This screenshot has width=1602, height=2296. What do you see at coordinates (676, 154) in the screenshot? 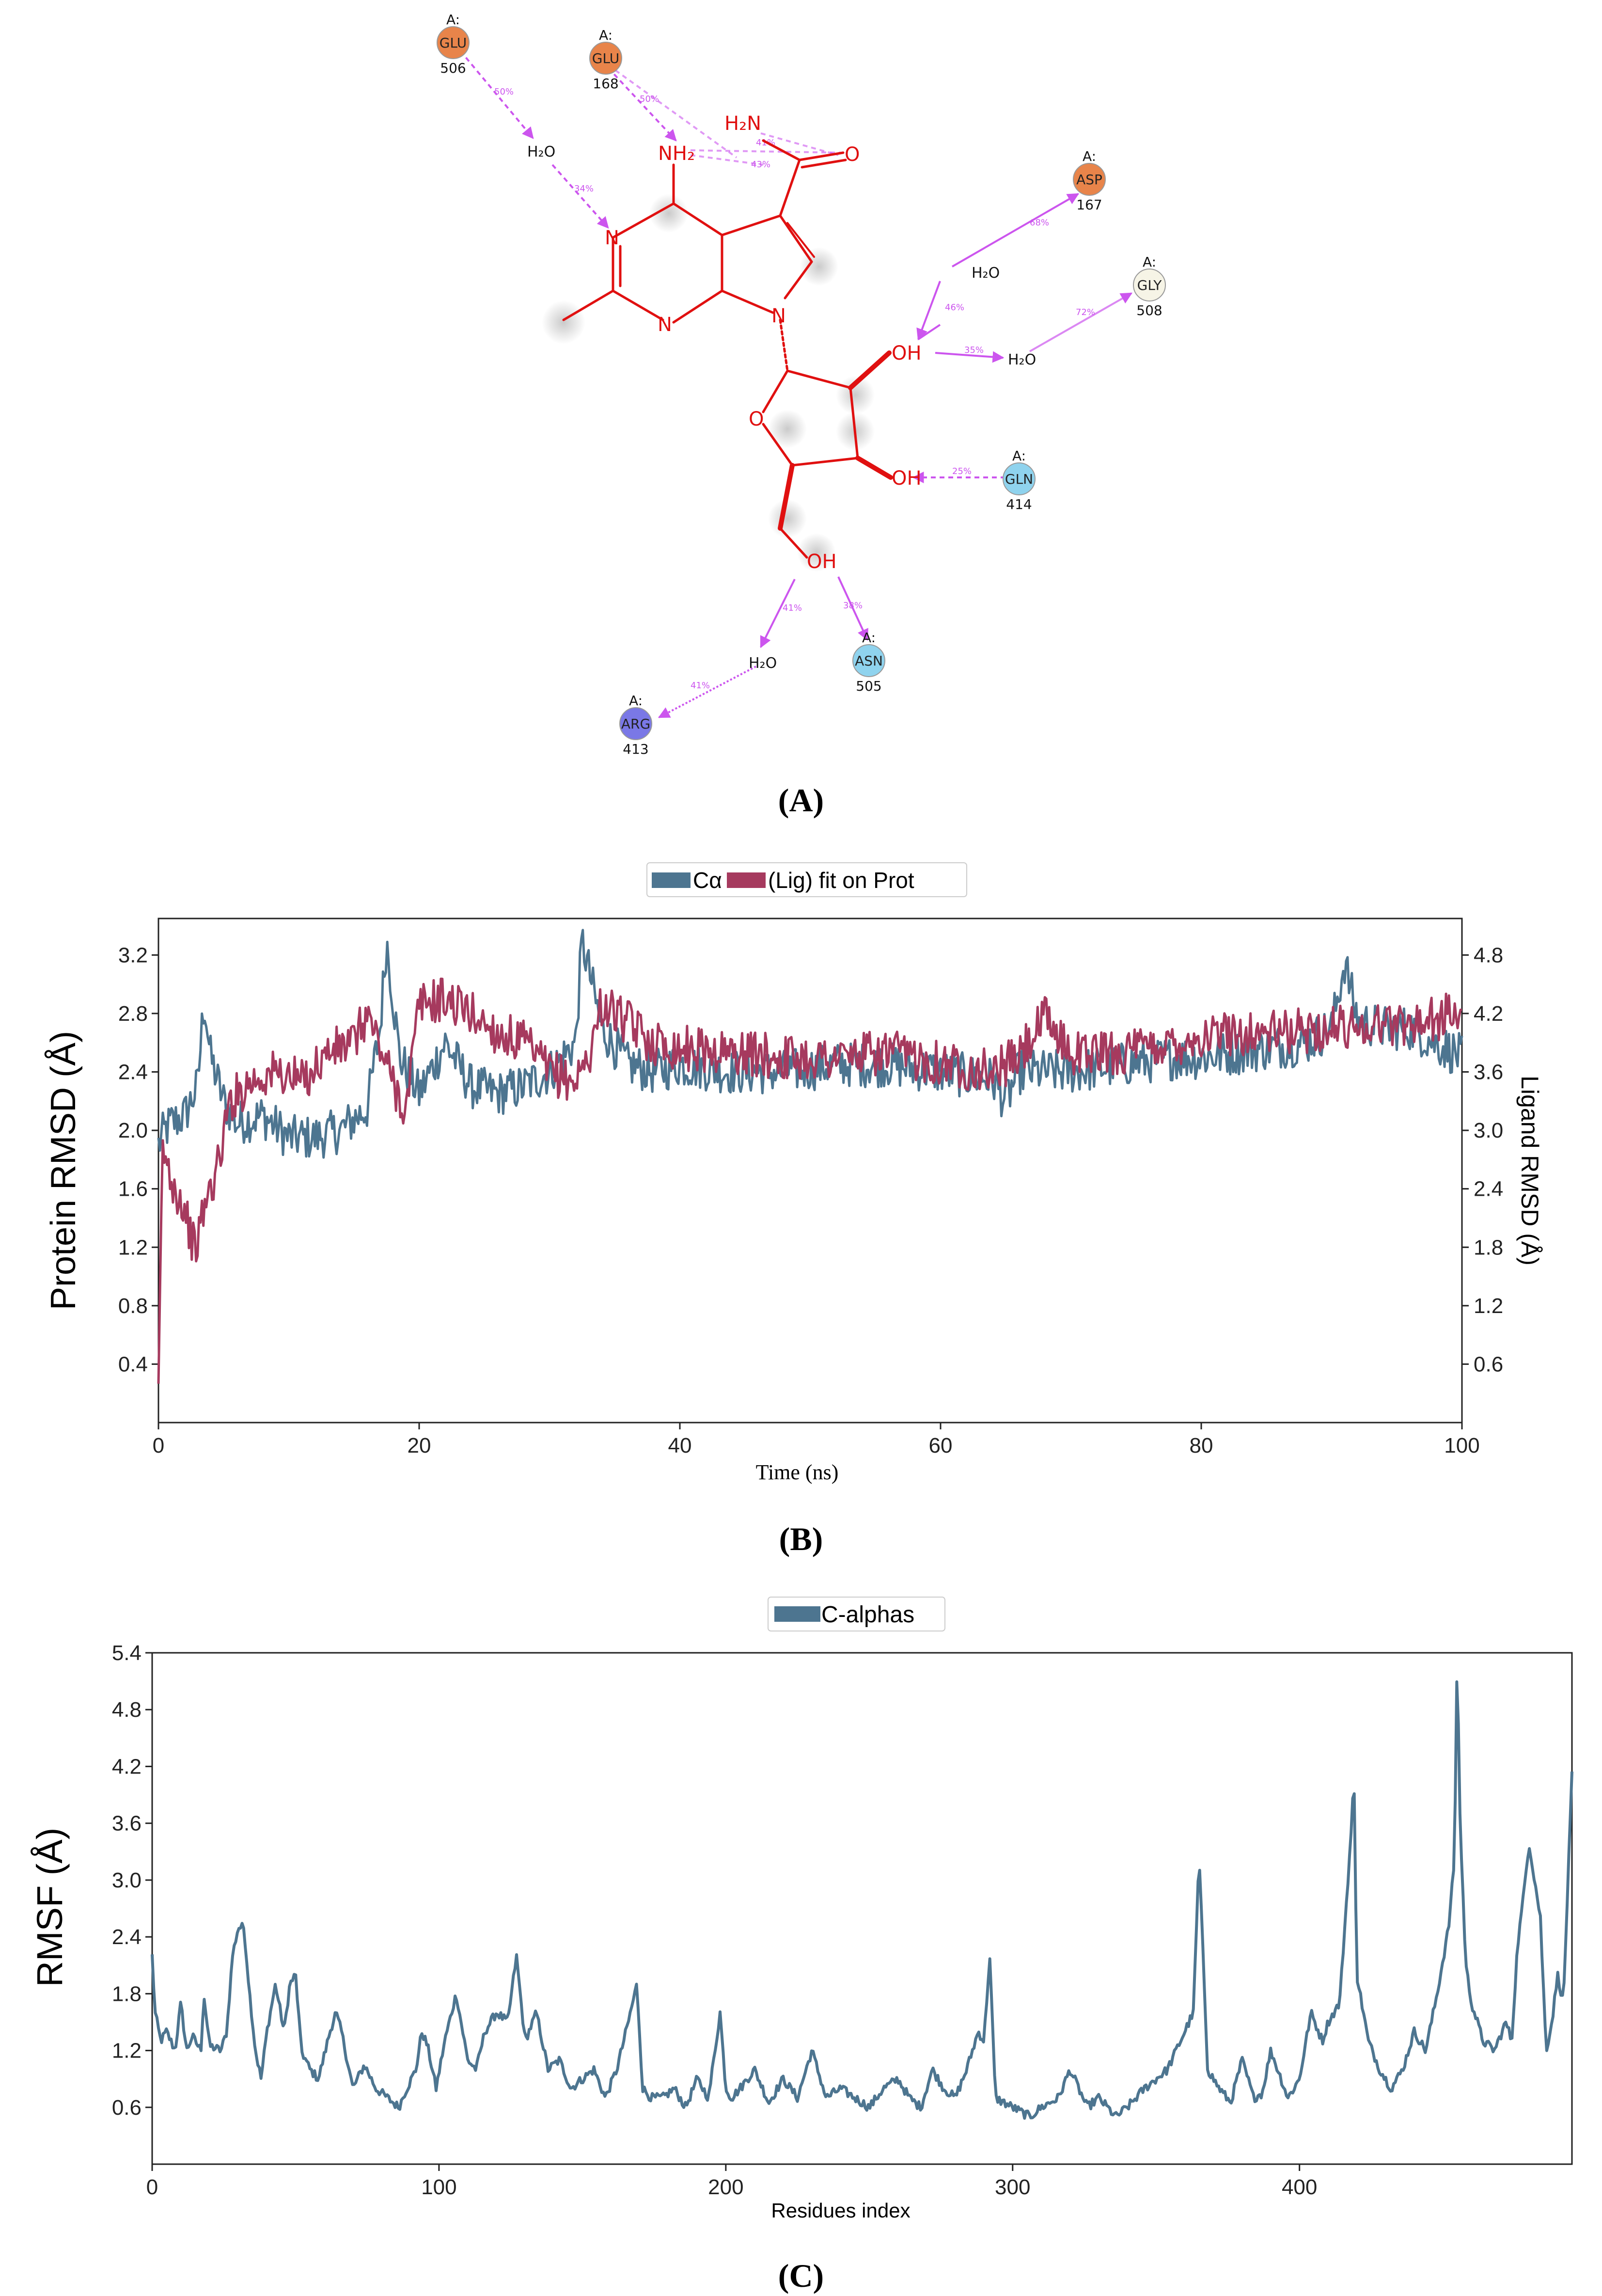
I see `atom-amine: NH₂` at bounding box center [676, 154].